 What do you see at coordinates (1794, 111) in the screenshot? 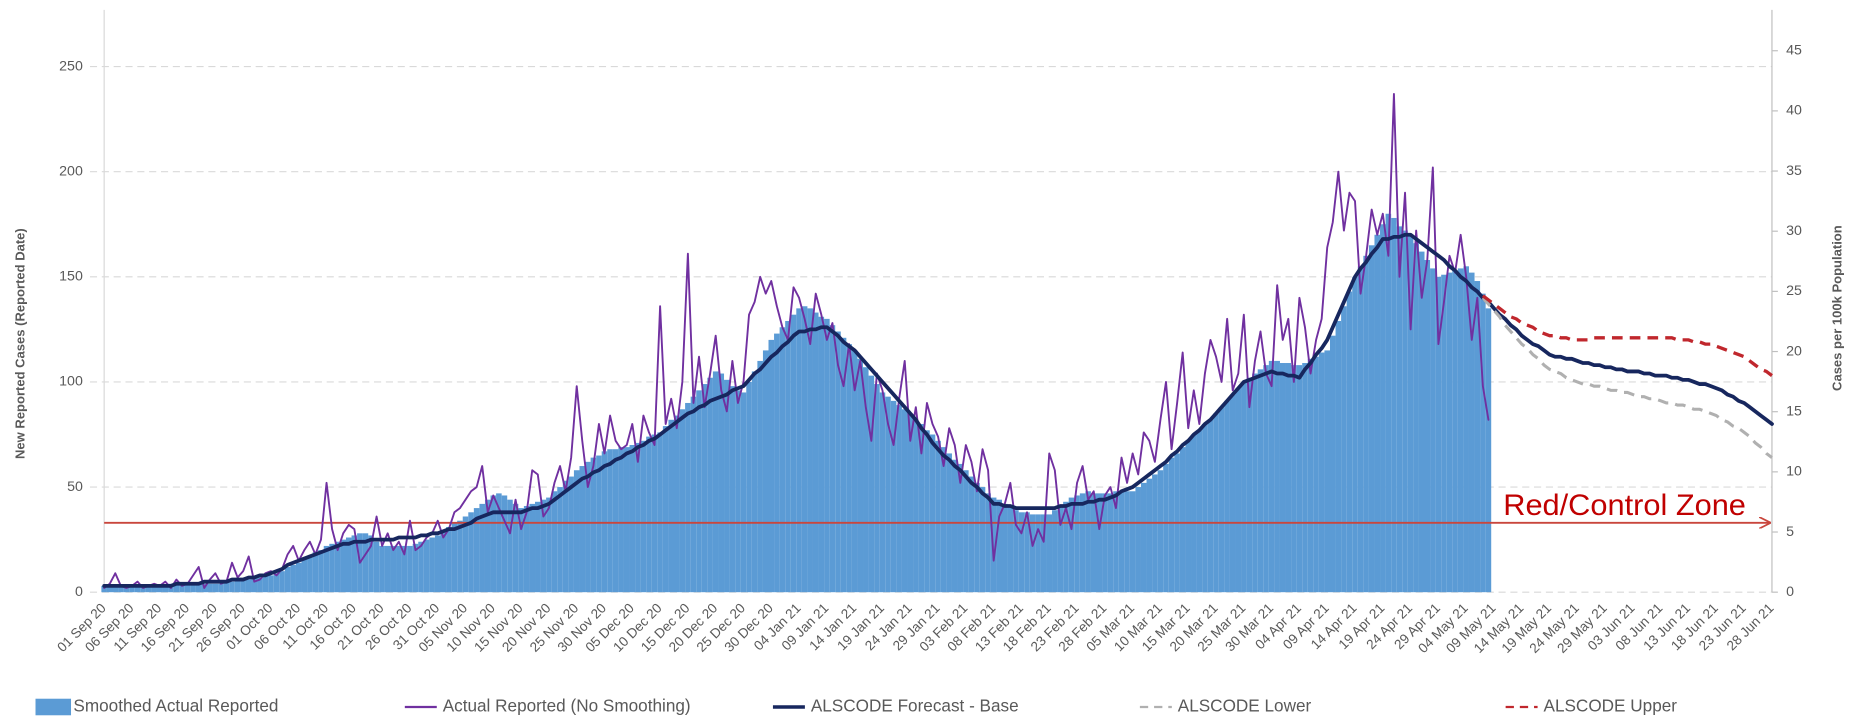
I see `y2-tick-label: 40` at bounding box center [1794, 111].